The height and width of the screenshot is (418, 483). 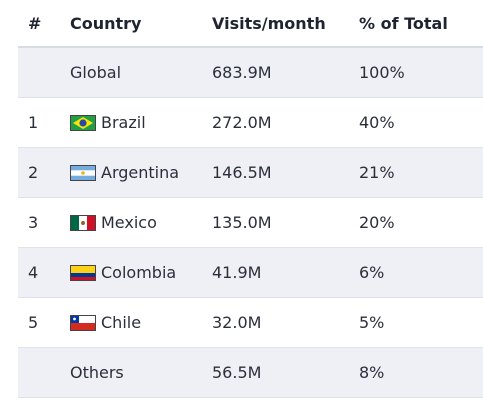 I want to click on country-label: Colombia, so click(x=139, y=272).